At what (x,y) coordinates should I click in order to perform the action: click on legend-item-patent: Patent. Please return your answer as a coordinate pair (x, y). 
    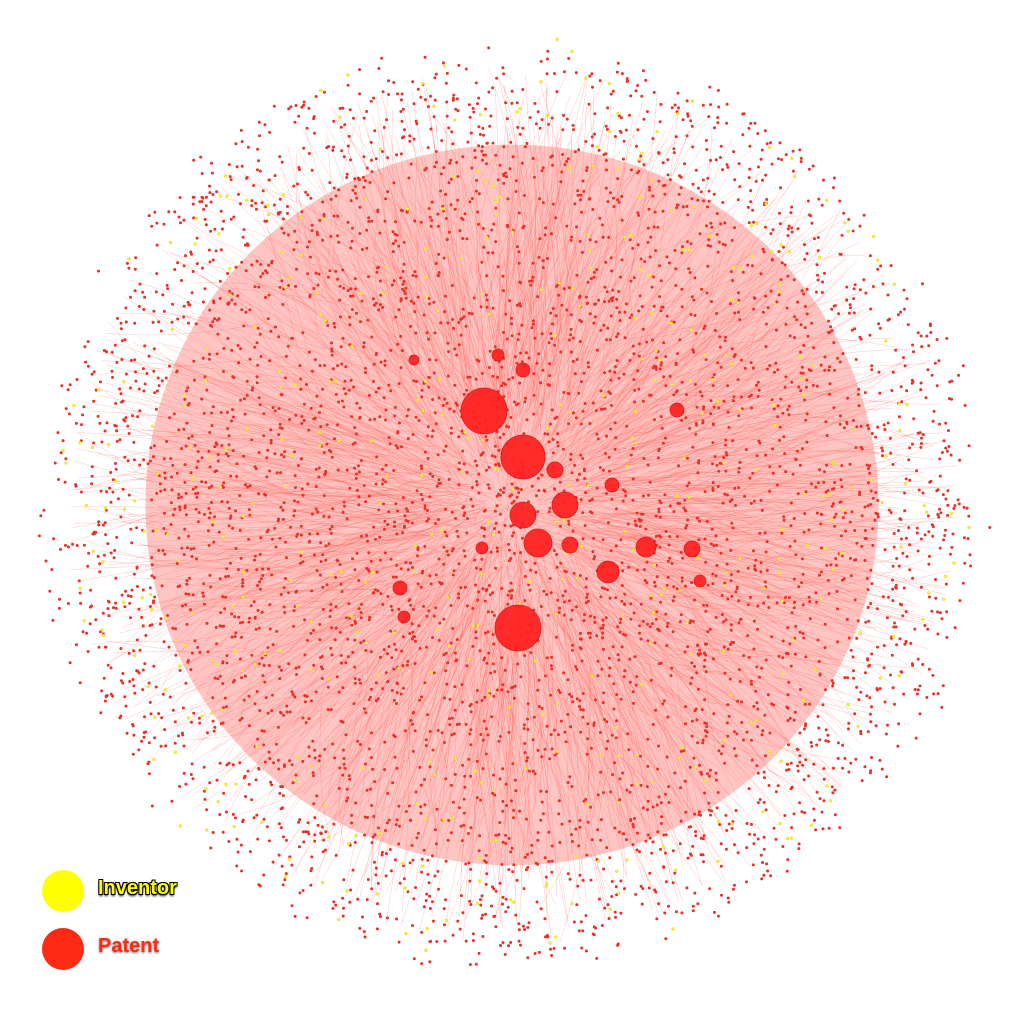
    Looking at the image, I should click on (142, 948).